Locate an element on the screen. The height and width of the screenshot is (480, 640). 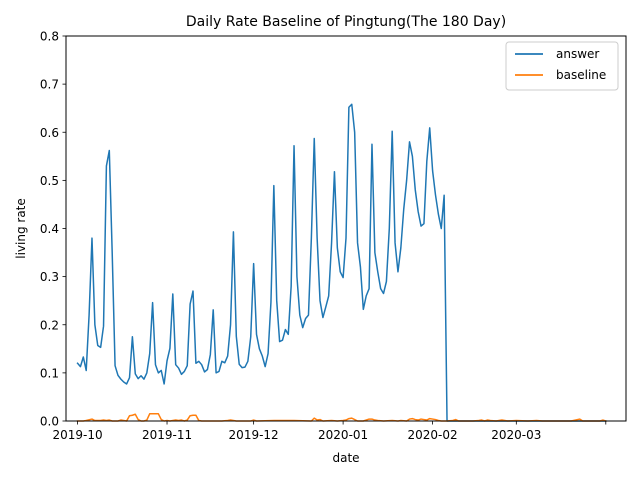
legend: answer baseline is located at coordinates (562, 66).